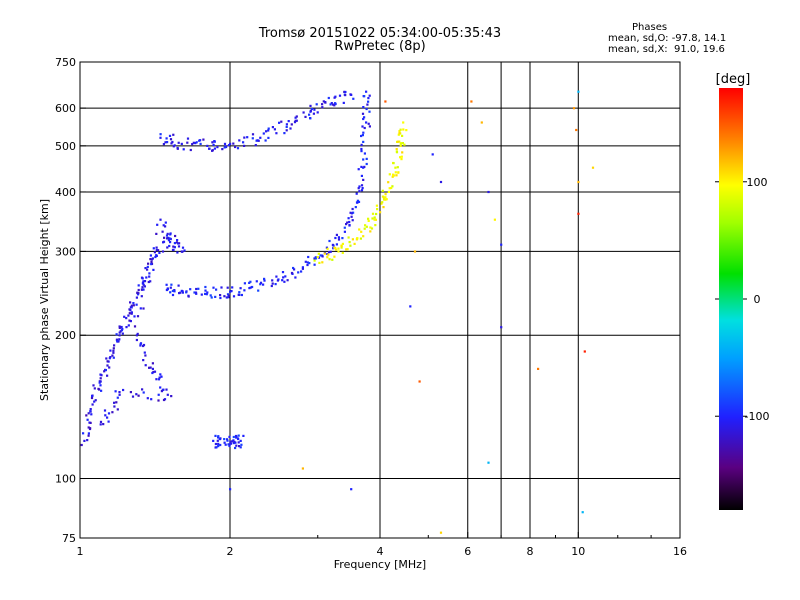 Image resolution: width=800 pixels, height=600 pixels. What do you see at coordinates (382, 545) in the screenshot?
I see `x-axis: 1 2 4 6 8 10 16` at bounding box center [382, 545].